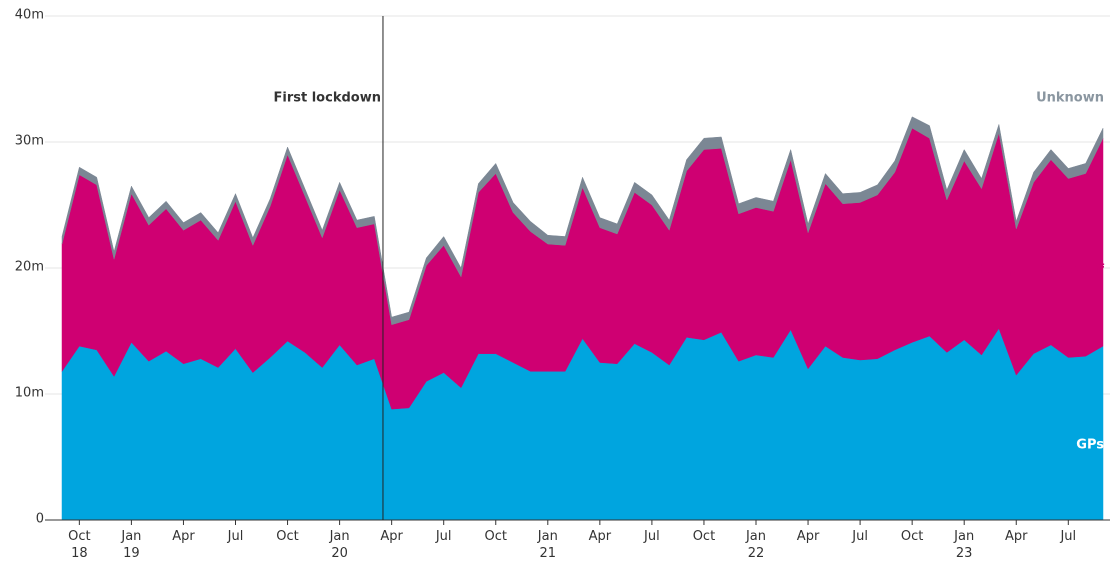  What do you see at coordinates (547, 545) in the screenshot?
I see `x-tick-label: Jan 21` at bounding box center [547, 545].